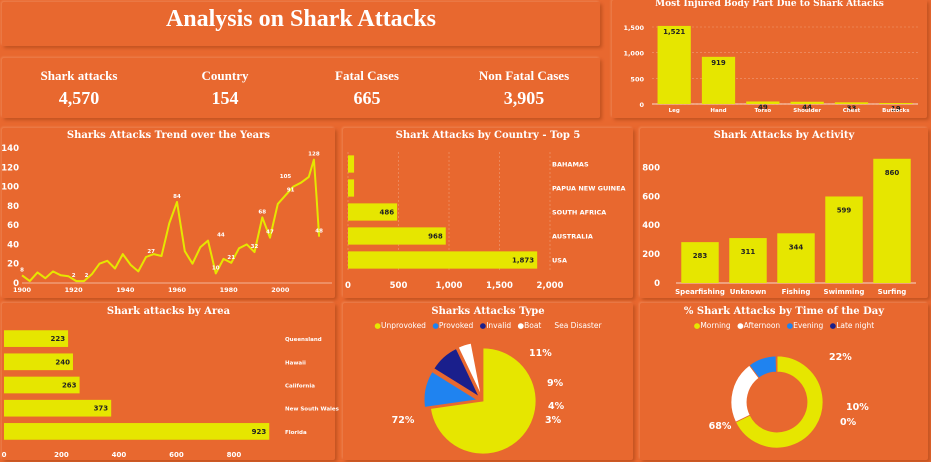  I want to click on type-pie-chart: 72% 11% 9% 4% 3%, so click(478, 398).